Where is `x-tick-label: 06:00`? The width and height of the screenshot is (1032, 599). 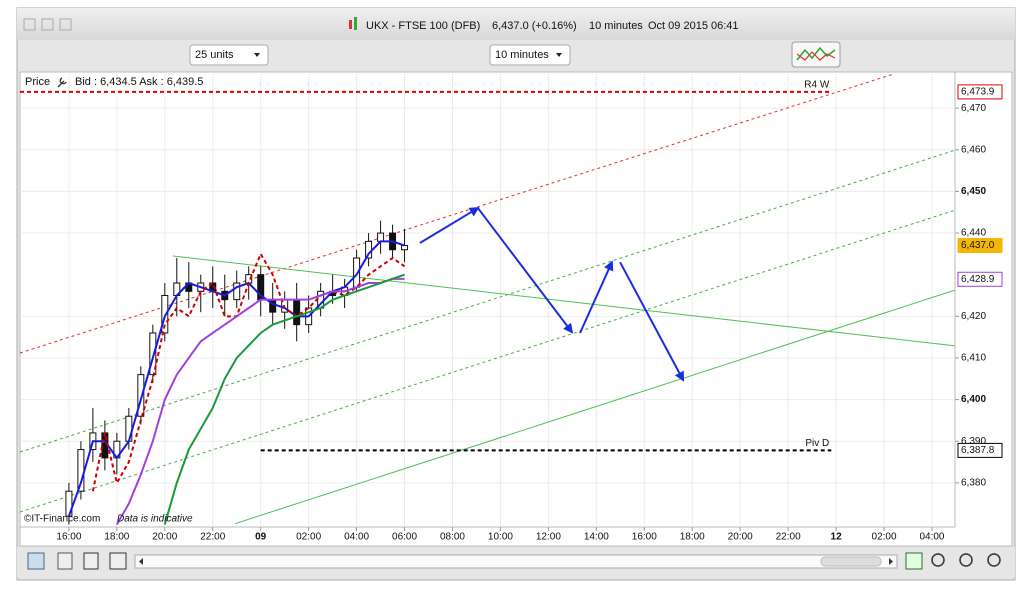 x-tick-label: 06:00 is located at coordinates (404, 537).